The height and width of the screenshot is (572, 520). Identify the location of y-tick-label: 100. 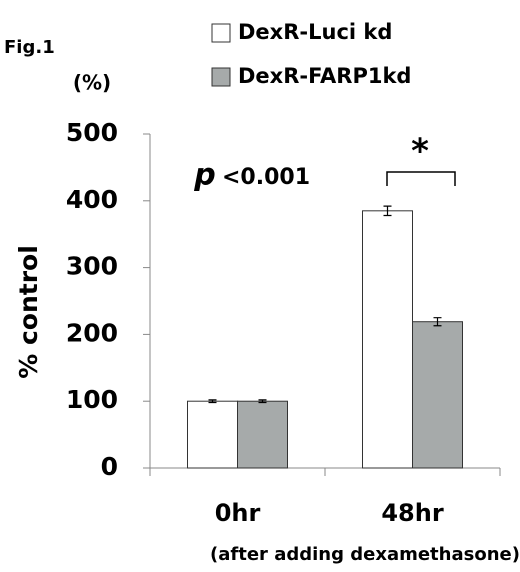
(92, 399).